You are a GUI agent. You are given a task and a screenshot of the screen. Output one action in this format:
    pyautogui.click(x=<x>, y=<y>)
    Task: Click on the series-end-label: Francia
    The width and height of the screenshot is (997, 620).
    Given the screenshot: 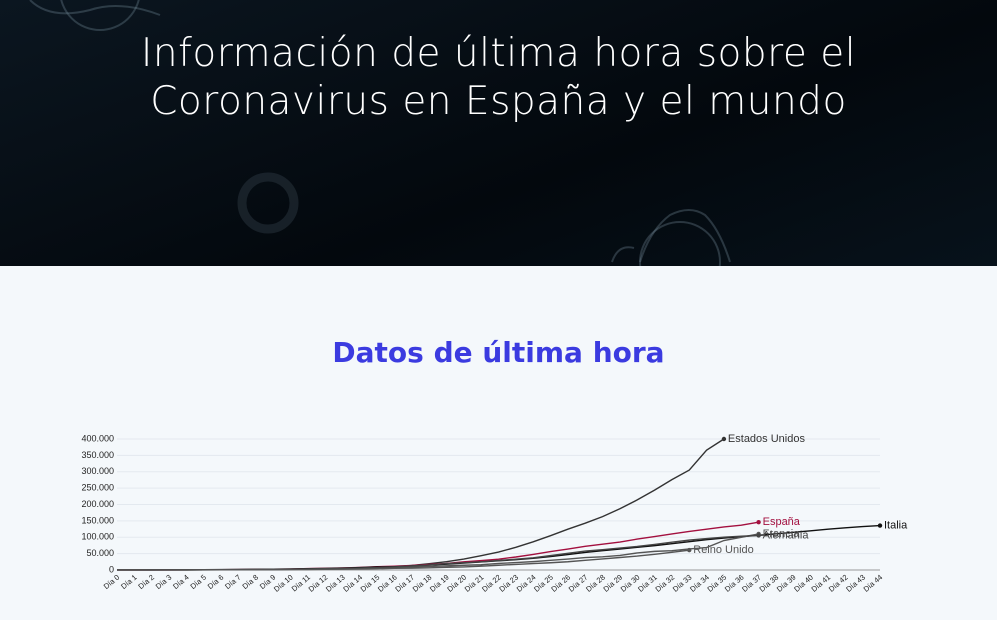 What is the action you would take?
    pyautogui.click(x=782, y=534)
    